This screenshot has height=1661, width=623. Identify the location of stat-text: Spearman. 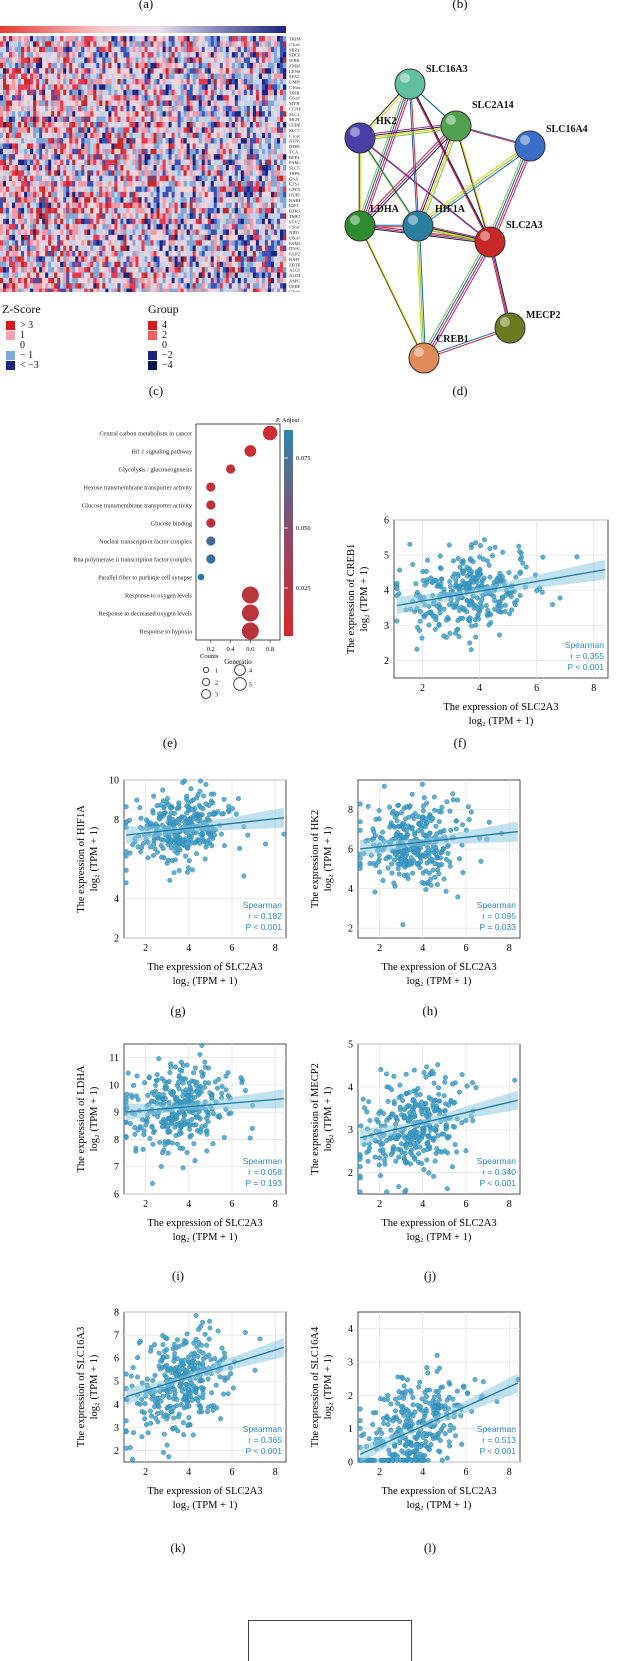
(262, 905).